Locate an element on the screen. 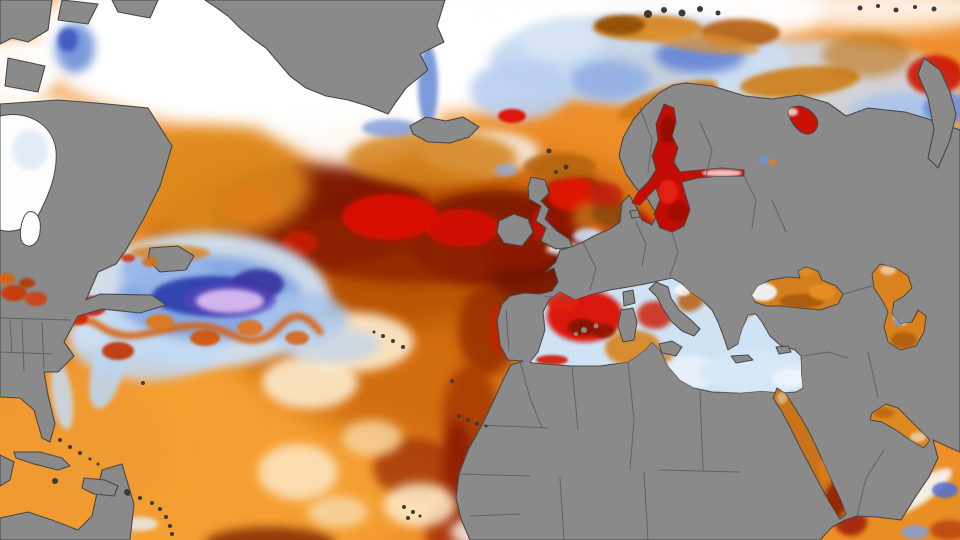  morocco-algeria-border is located at coordinates (531, 394).